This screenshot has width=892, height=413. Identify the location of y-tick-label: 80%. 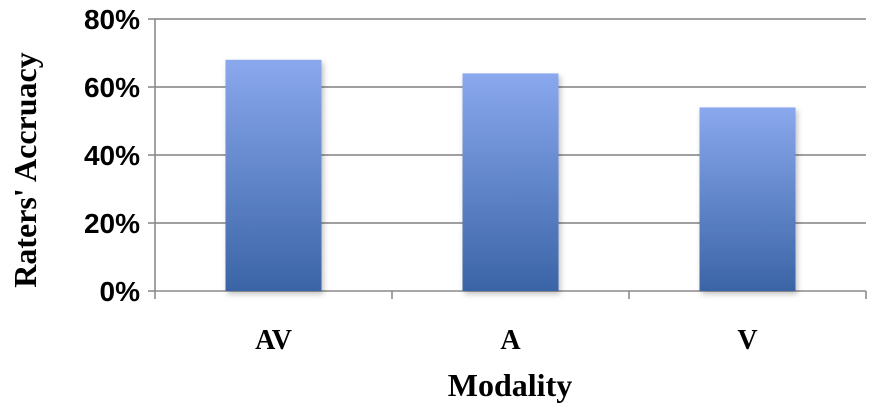
(112, 19).